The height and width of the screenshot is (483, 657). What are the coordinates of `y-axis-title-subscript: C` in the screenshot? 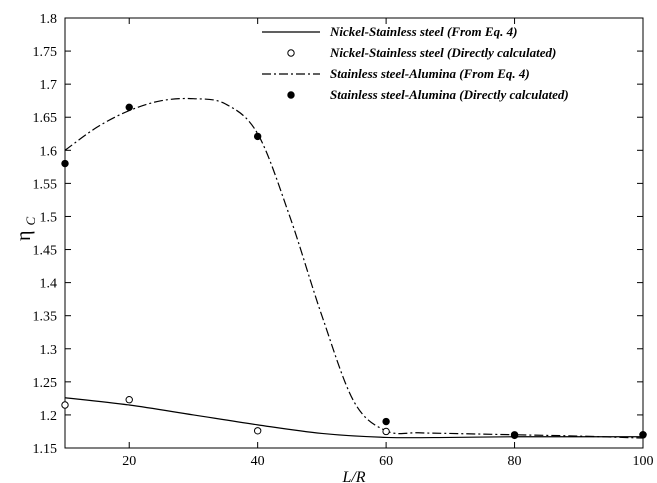 It's located at (30, 221).